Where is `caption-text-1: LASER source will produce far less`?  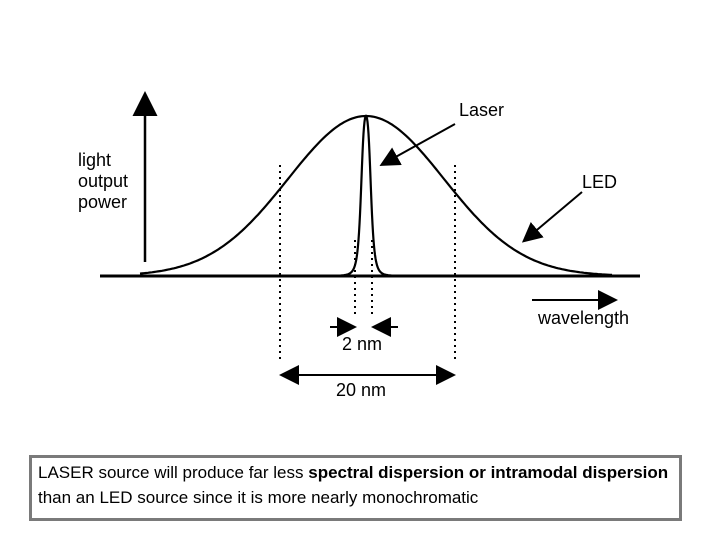 caption-text-1: LASER source will produce far less is located at coordinates (173, 472).